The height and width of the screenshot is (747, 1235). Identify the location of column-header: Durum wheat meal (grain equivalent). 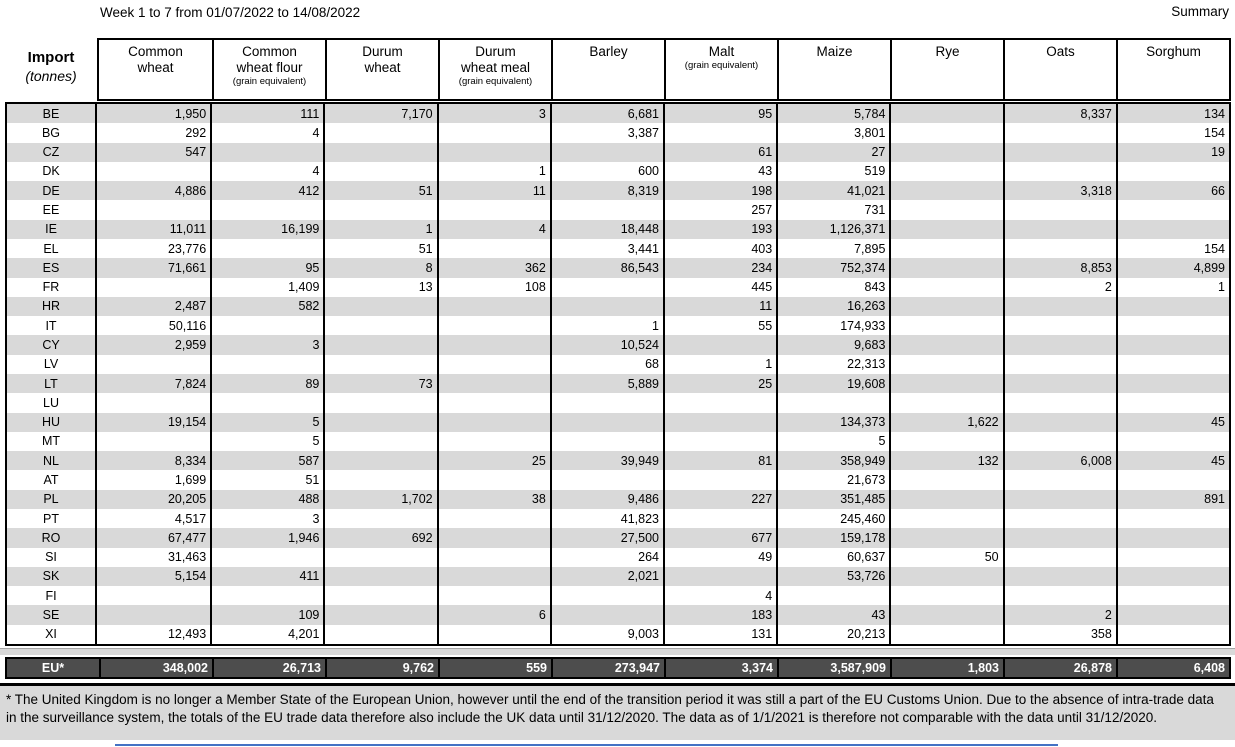
(494, 69).